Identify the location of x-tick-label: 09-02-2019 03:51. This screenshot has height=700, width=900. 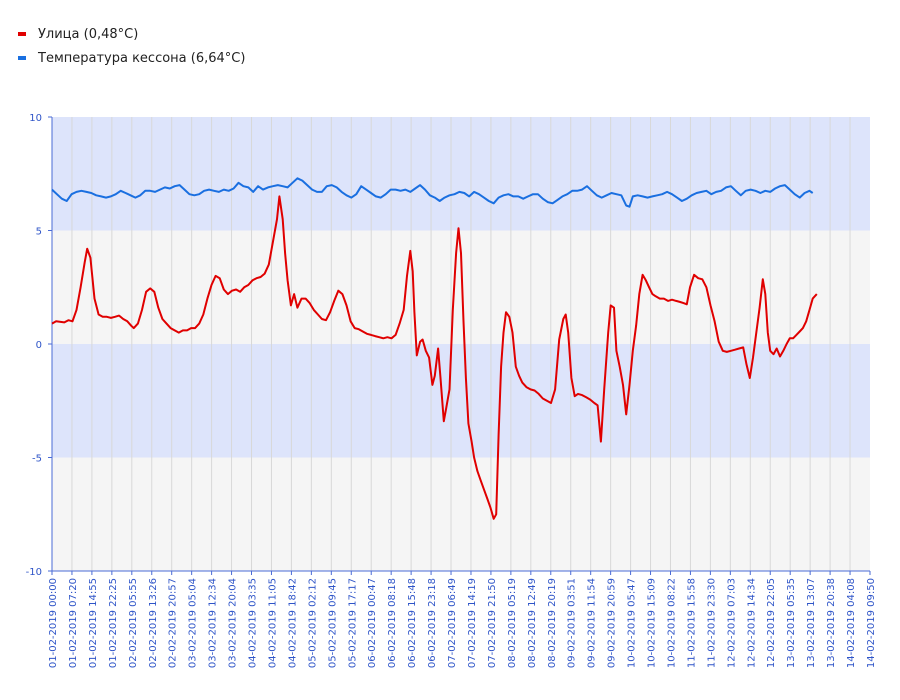
(572, 623).